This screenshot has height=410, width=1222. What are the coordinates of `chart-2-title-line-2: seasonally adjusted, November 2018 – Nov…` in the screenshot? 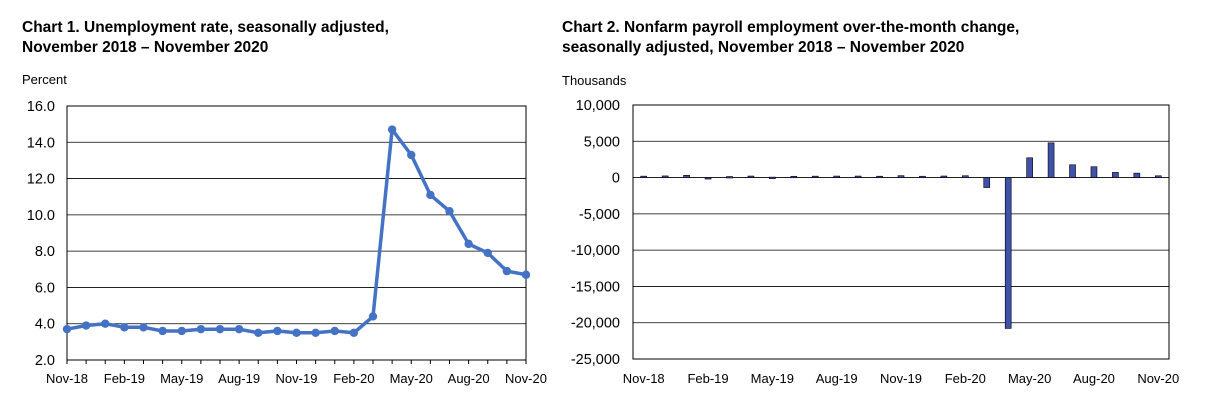 It's located at (763, 47).